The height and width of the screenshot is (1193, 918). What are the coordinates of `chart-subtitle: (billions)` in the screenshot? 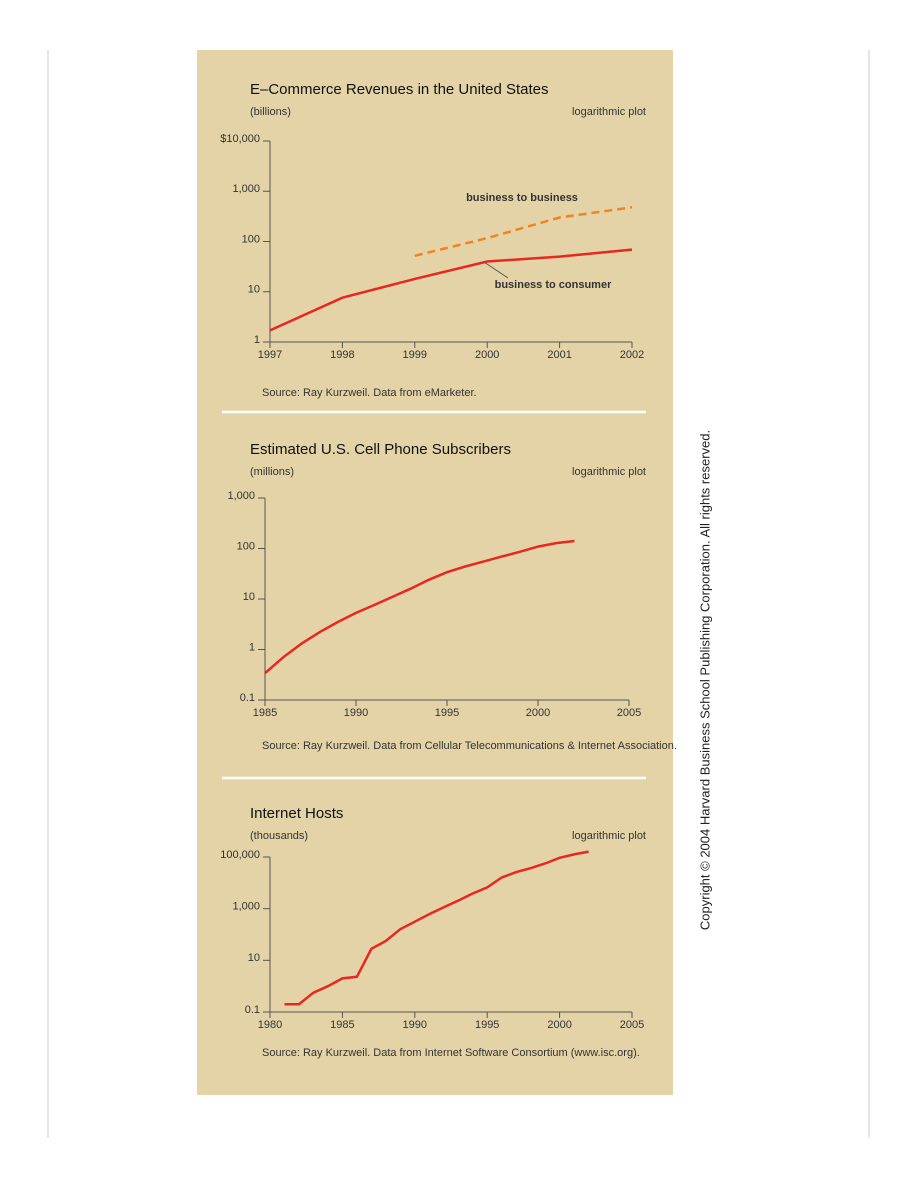 It's located at (270, 112).